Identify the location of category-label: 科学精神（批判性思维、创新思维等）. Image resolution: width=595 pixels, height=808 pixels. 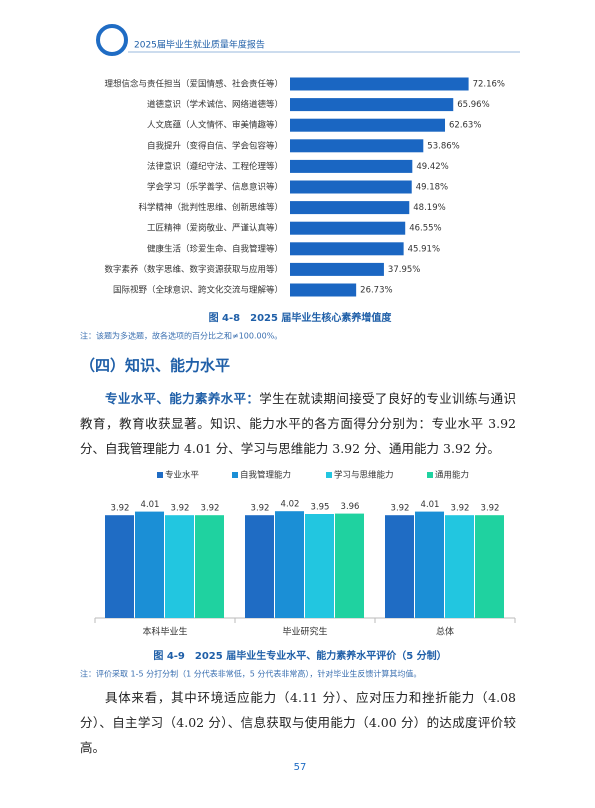
(210, 207).